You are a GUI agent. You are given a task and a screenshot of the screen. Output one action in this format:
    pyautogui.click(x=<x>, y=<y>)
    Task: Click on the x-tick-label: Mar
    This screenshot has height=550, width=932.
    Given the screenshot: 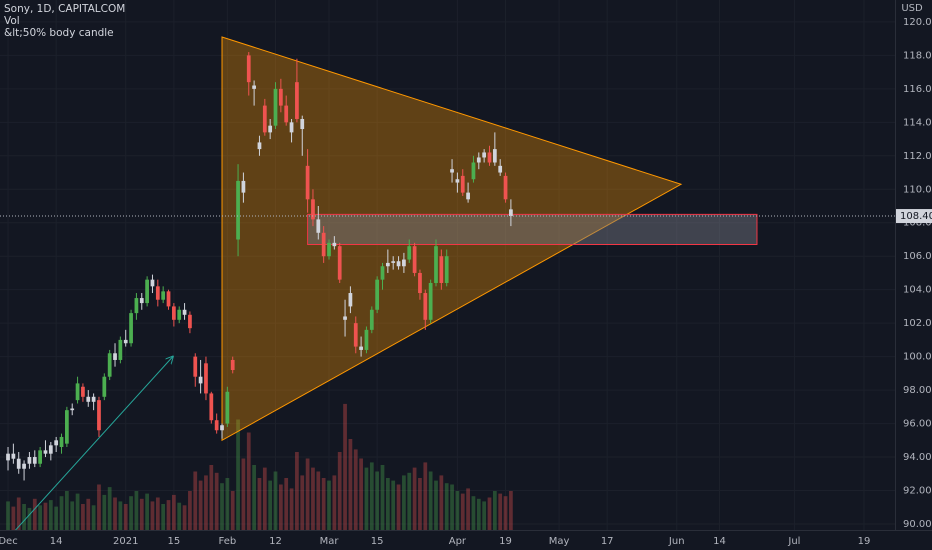 What is the action you would take?
    pyautogui.click(x=330, y=541)
    